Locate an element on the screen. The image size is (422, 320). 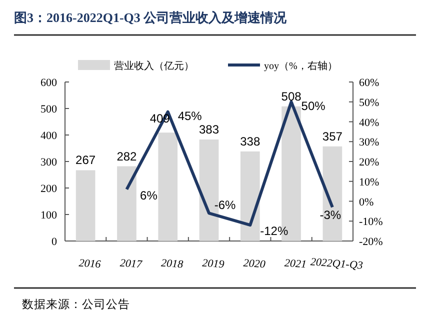
data-label: 508 is located at coordinates (291, 96).